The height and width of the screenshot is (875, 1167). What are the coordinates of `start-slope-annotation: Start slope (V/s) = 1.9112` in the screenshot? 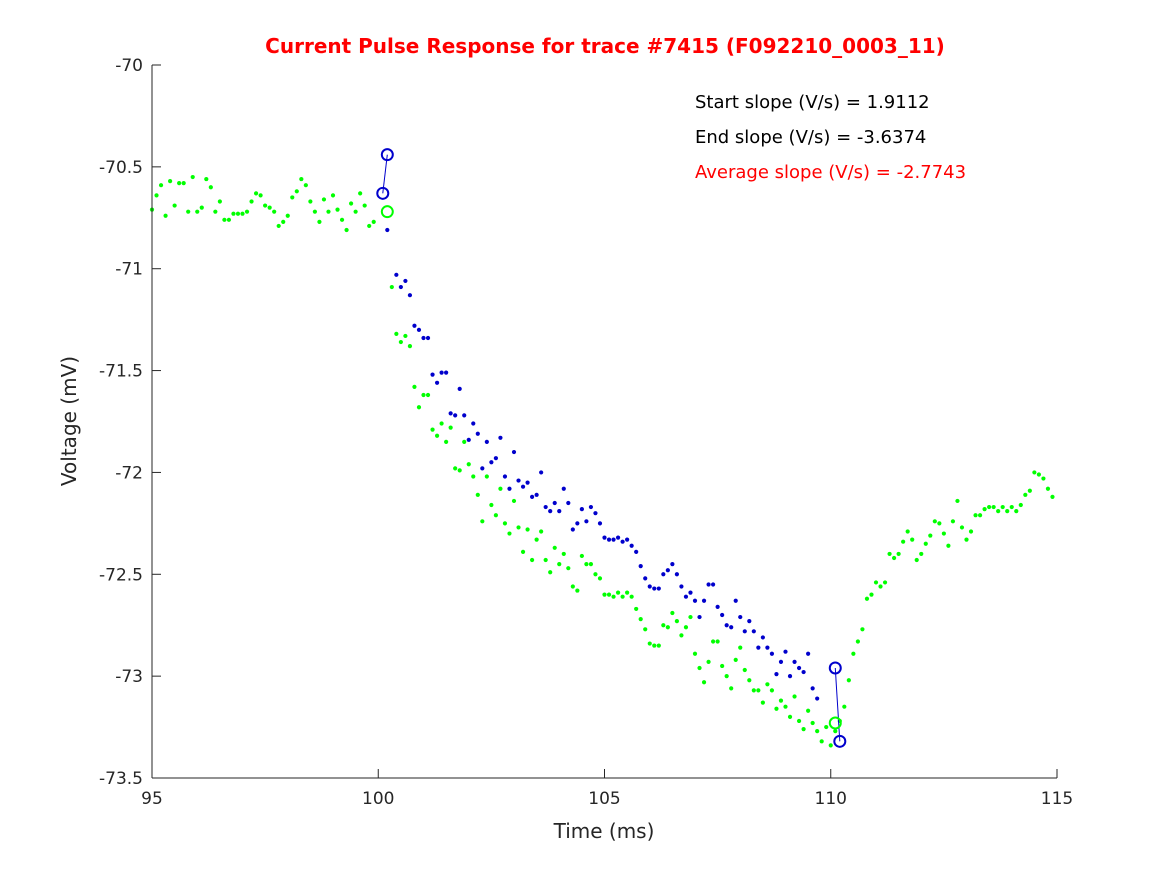 It's located at (812, 102).